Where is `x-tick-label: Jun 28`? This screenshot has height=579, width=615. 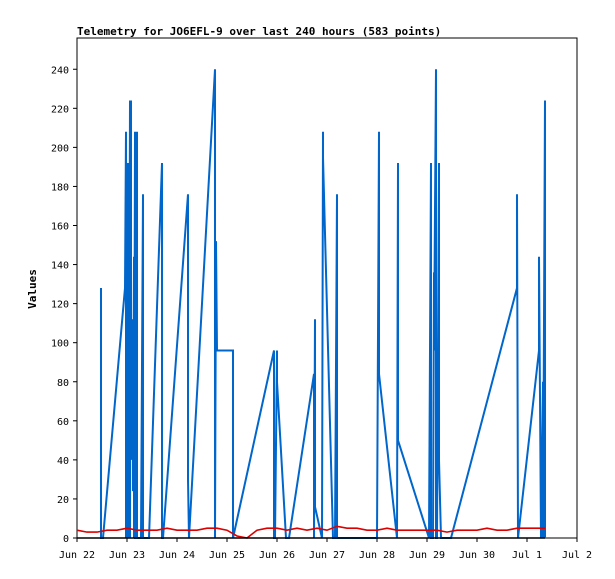
x-tick-label: Jun 28 is located at coordinates (377, 555).